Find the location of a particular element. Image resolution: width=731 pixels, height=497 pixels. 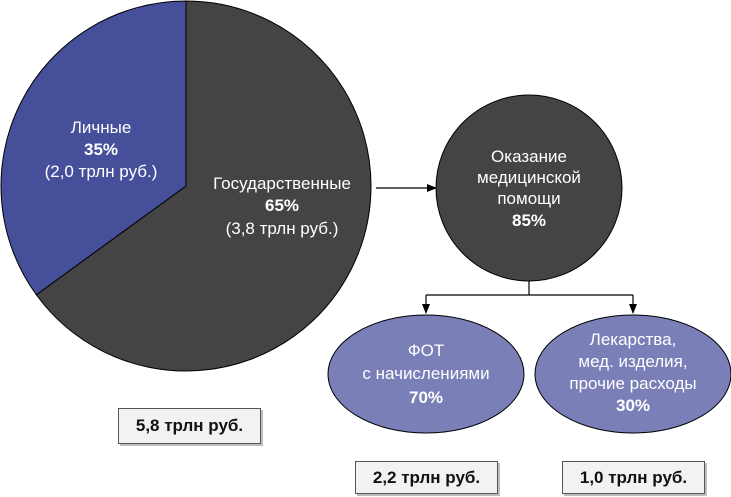

payroll-line-2: с начислениями is located at coordinates (425, 373).